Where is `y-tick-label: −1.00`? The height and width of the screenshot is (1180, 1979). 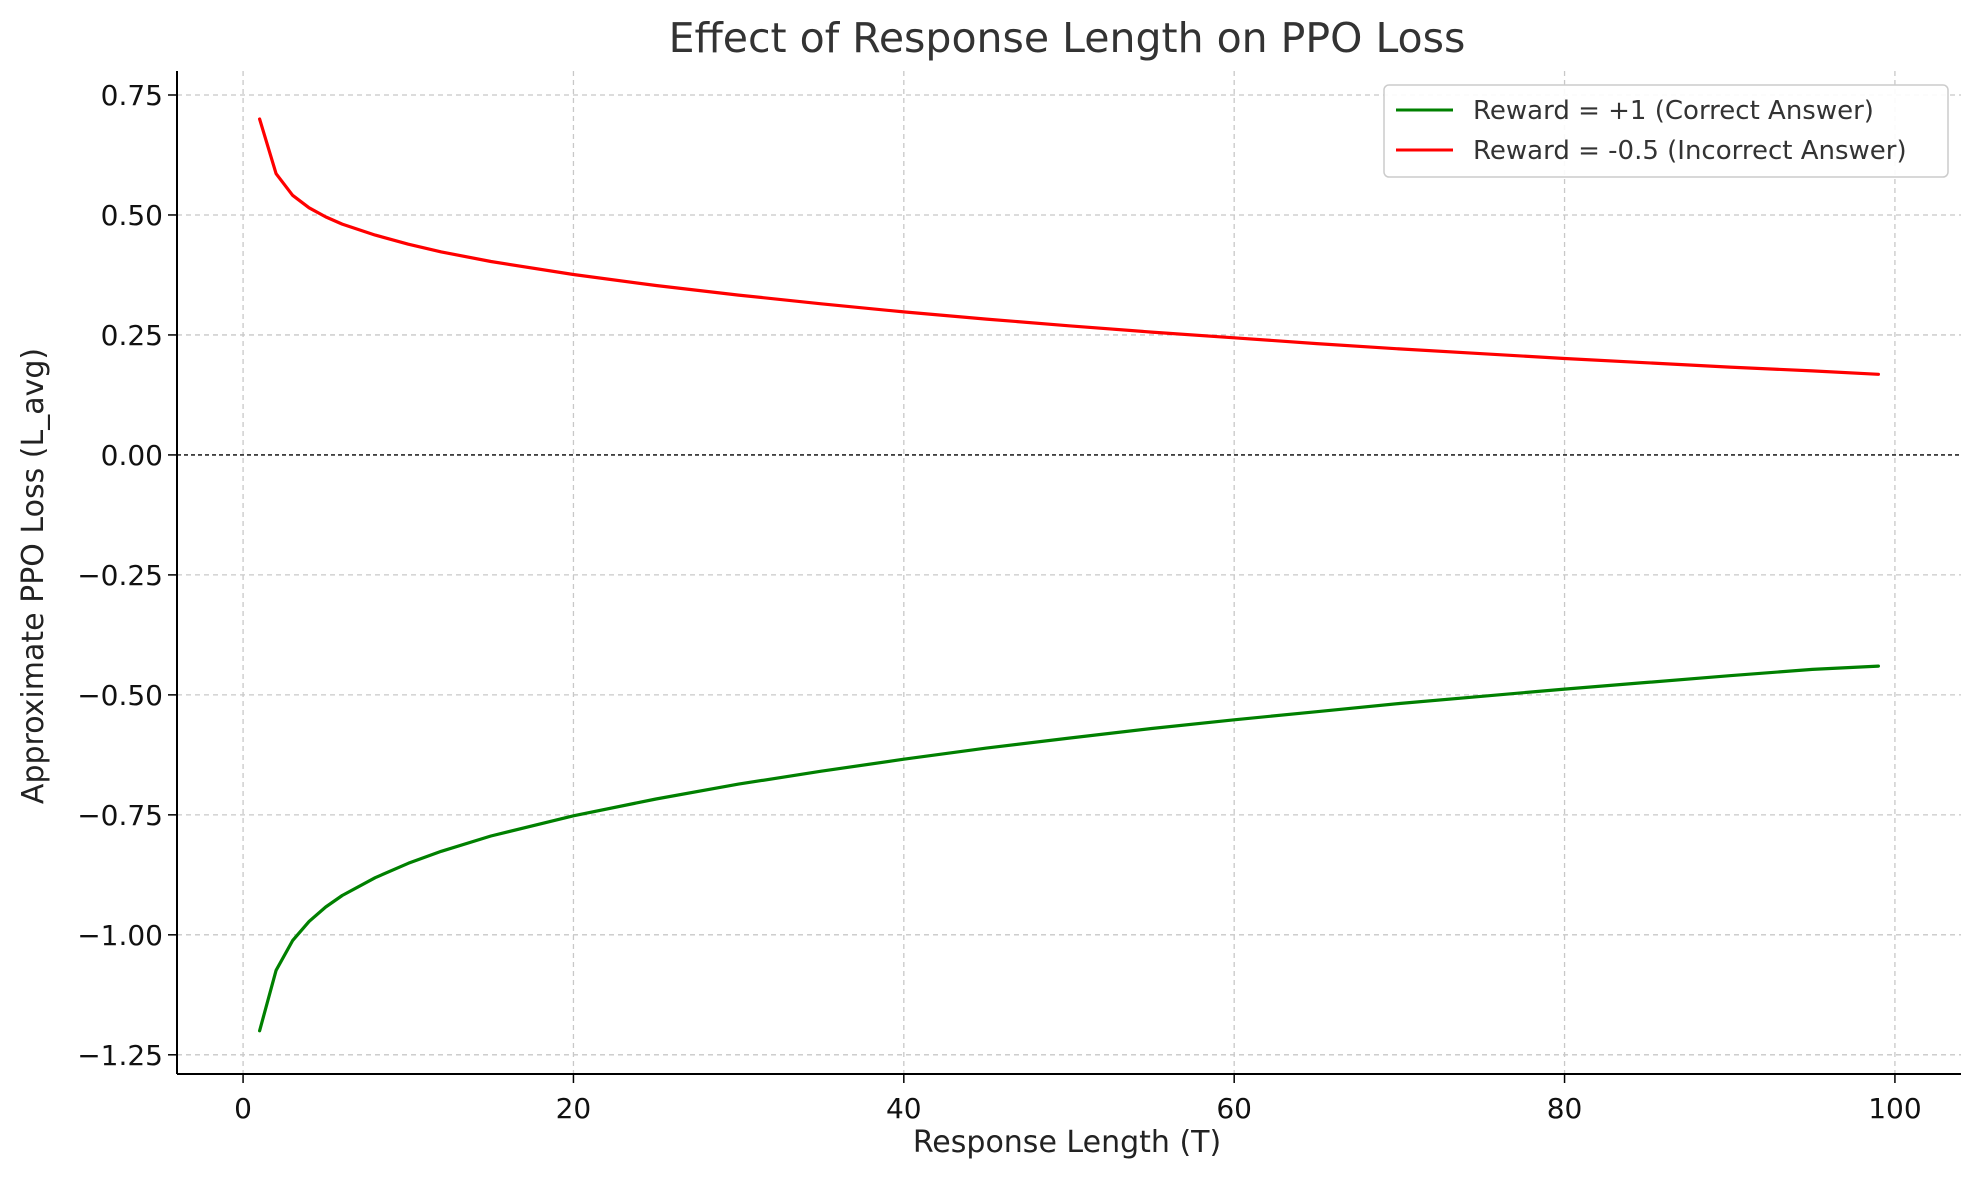 y-tick-label: −1.00 is located at coordinates (120, 935).